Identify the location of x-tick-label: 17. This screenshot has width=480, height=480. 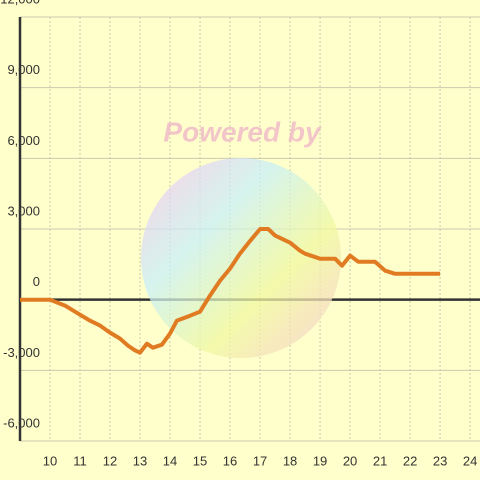
(260, 460).